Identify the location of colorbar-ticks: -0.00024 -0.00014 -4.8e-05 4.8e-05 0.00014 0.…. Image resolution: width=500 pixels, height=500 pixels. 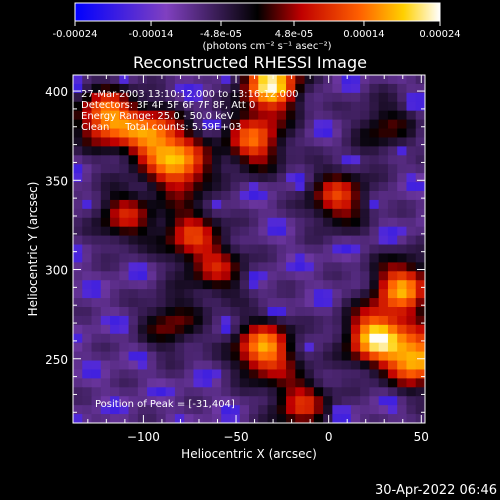
(257, 30).